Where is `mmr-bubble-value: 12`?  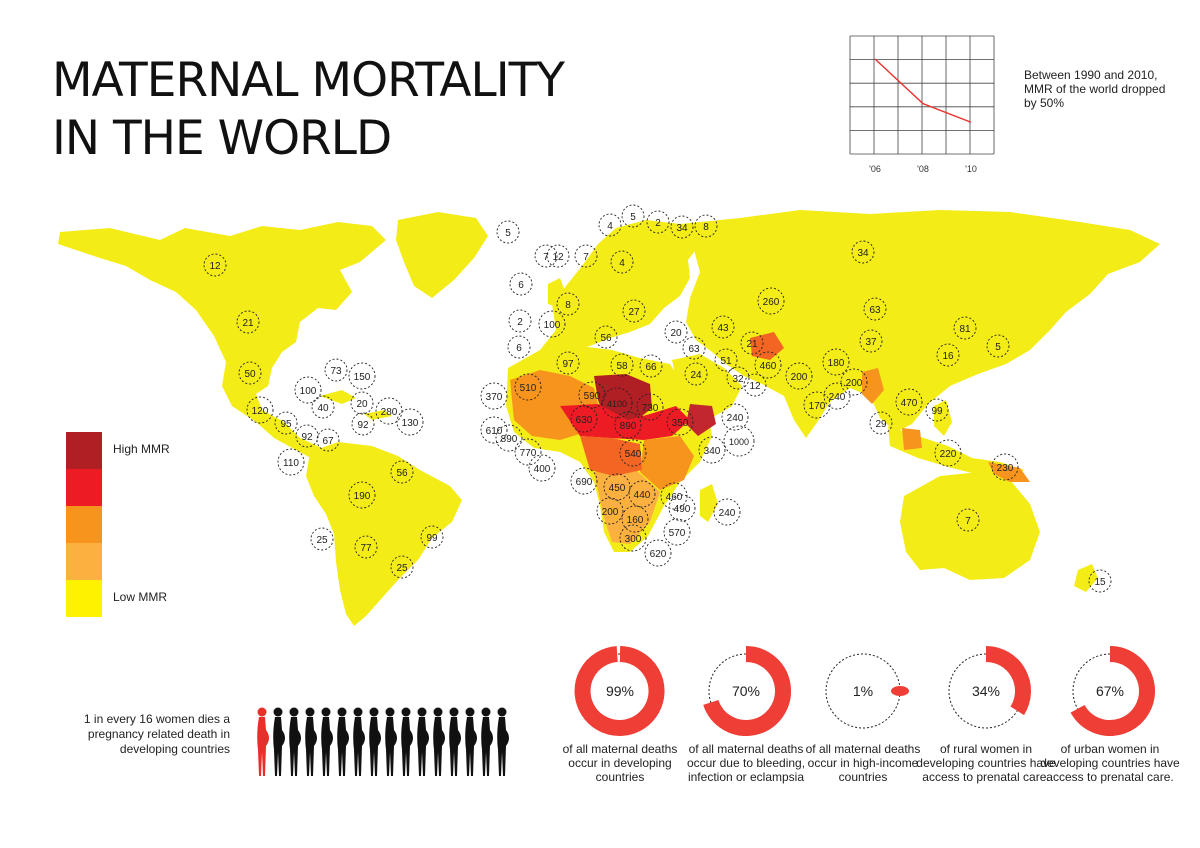 mmr-bubble-value: 12 is located at coordinates (215, 266).